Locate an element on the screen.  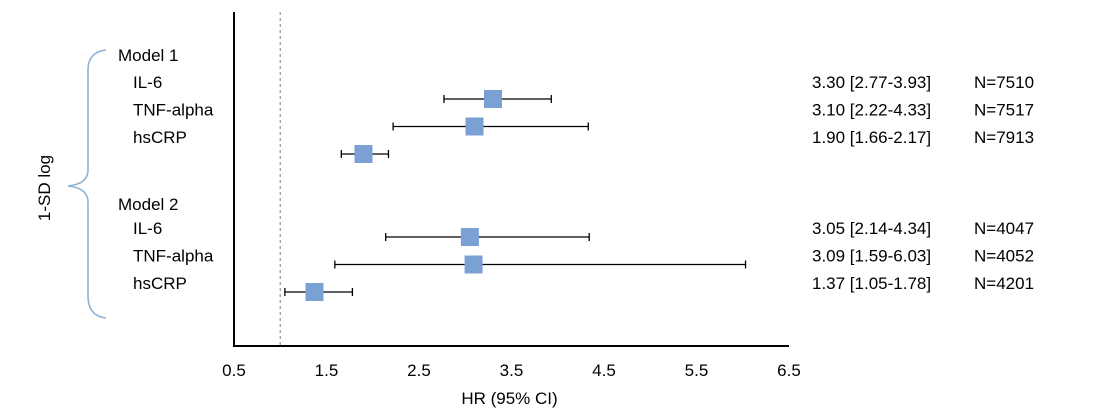
hr-ci-text: 3.10 [2.22-4.33] is located at coordinates (871, 110).